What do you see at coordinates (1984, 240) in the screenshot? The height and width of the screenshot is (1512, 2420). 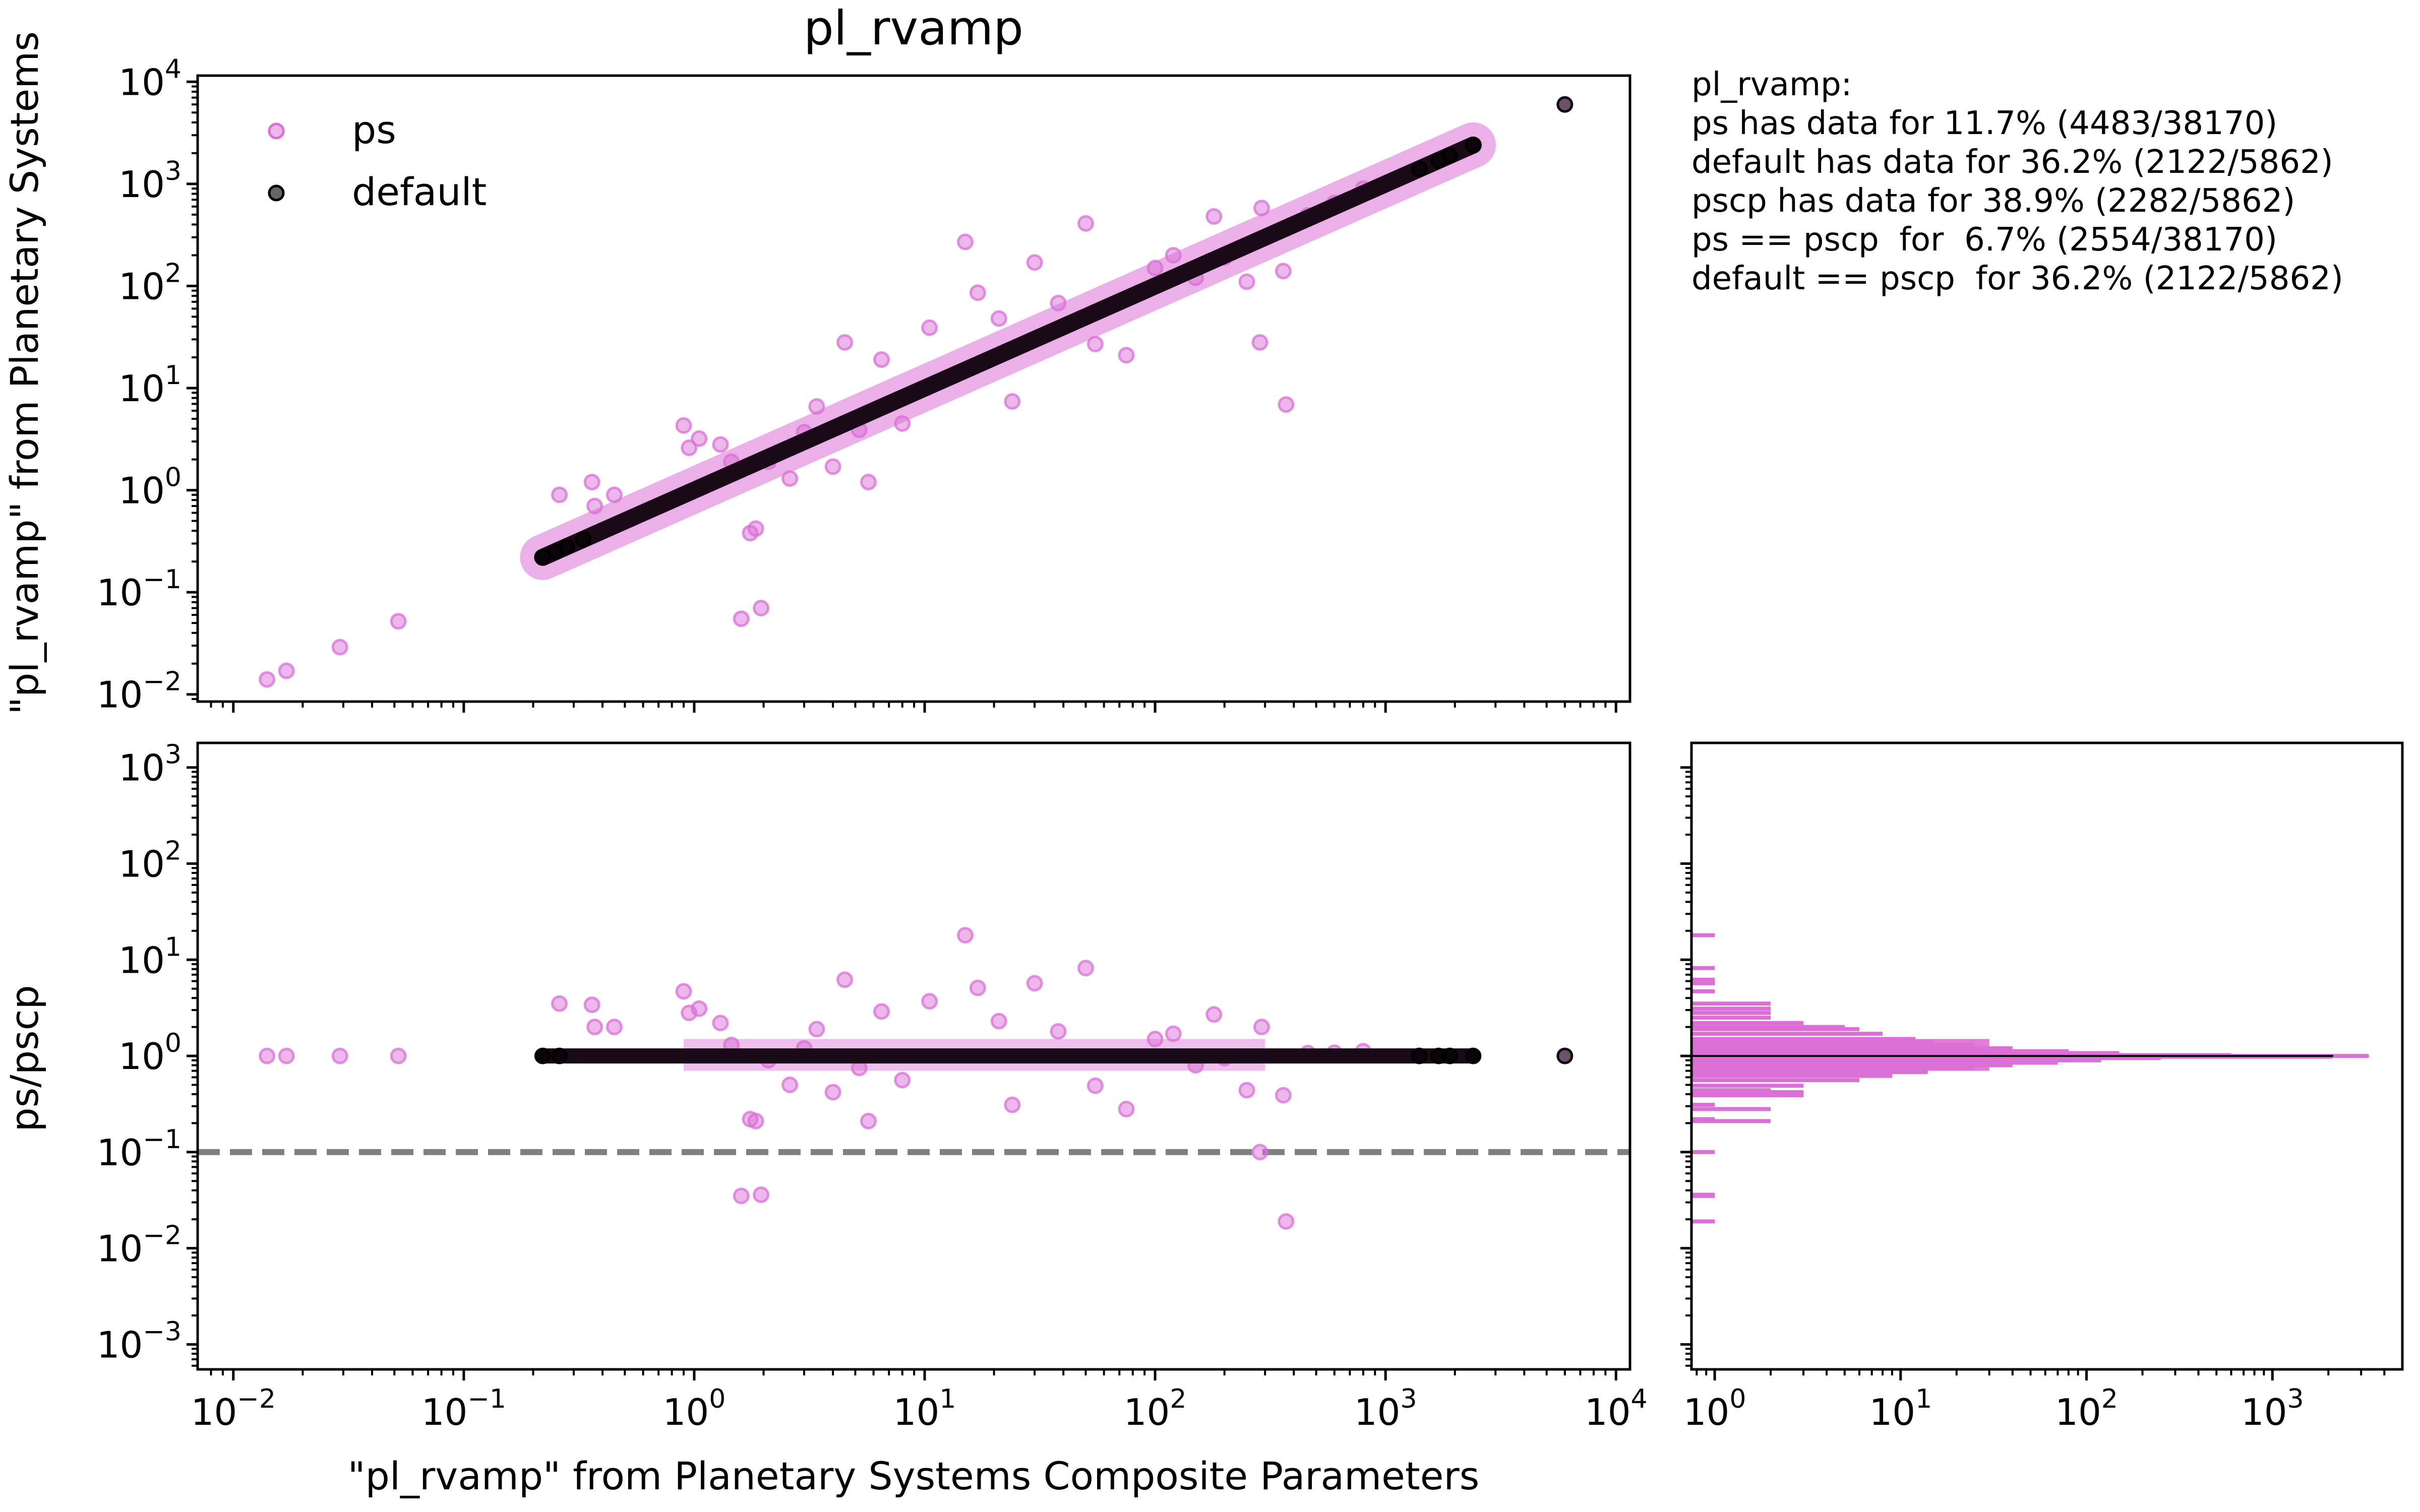 I see `stats-line: ps == pscp for 6.7% (2554/38170)` at bounding box center [1984, 240].